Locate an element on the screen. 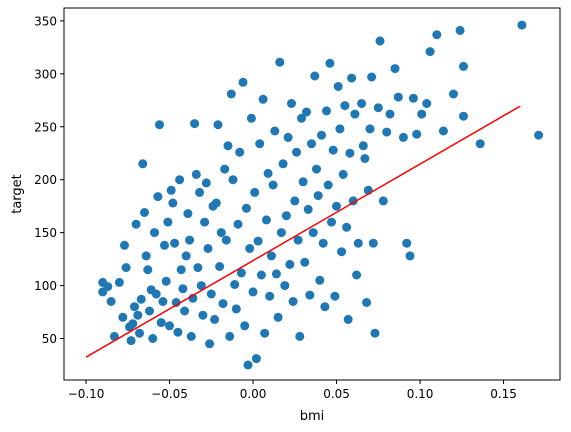 Image resolution: width=571 pixels, height=432 pixels. x-tick-label: −0.10 is located at coordinates (86, 394).